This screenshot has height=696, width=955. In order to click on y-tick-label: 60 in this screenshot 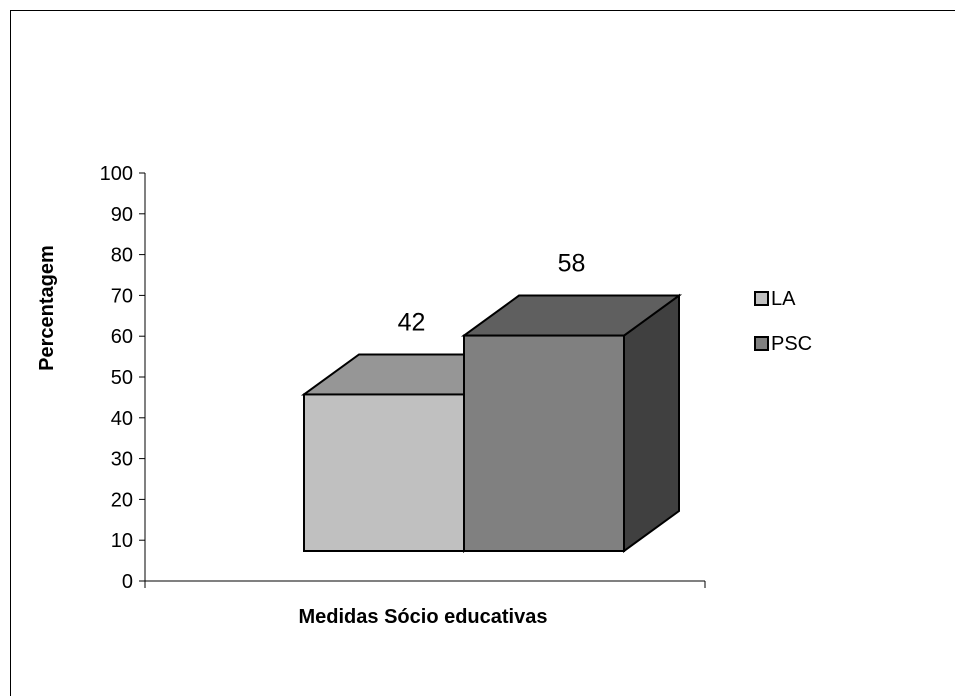, I will do `click(122, 337)`.